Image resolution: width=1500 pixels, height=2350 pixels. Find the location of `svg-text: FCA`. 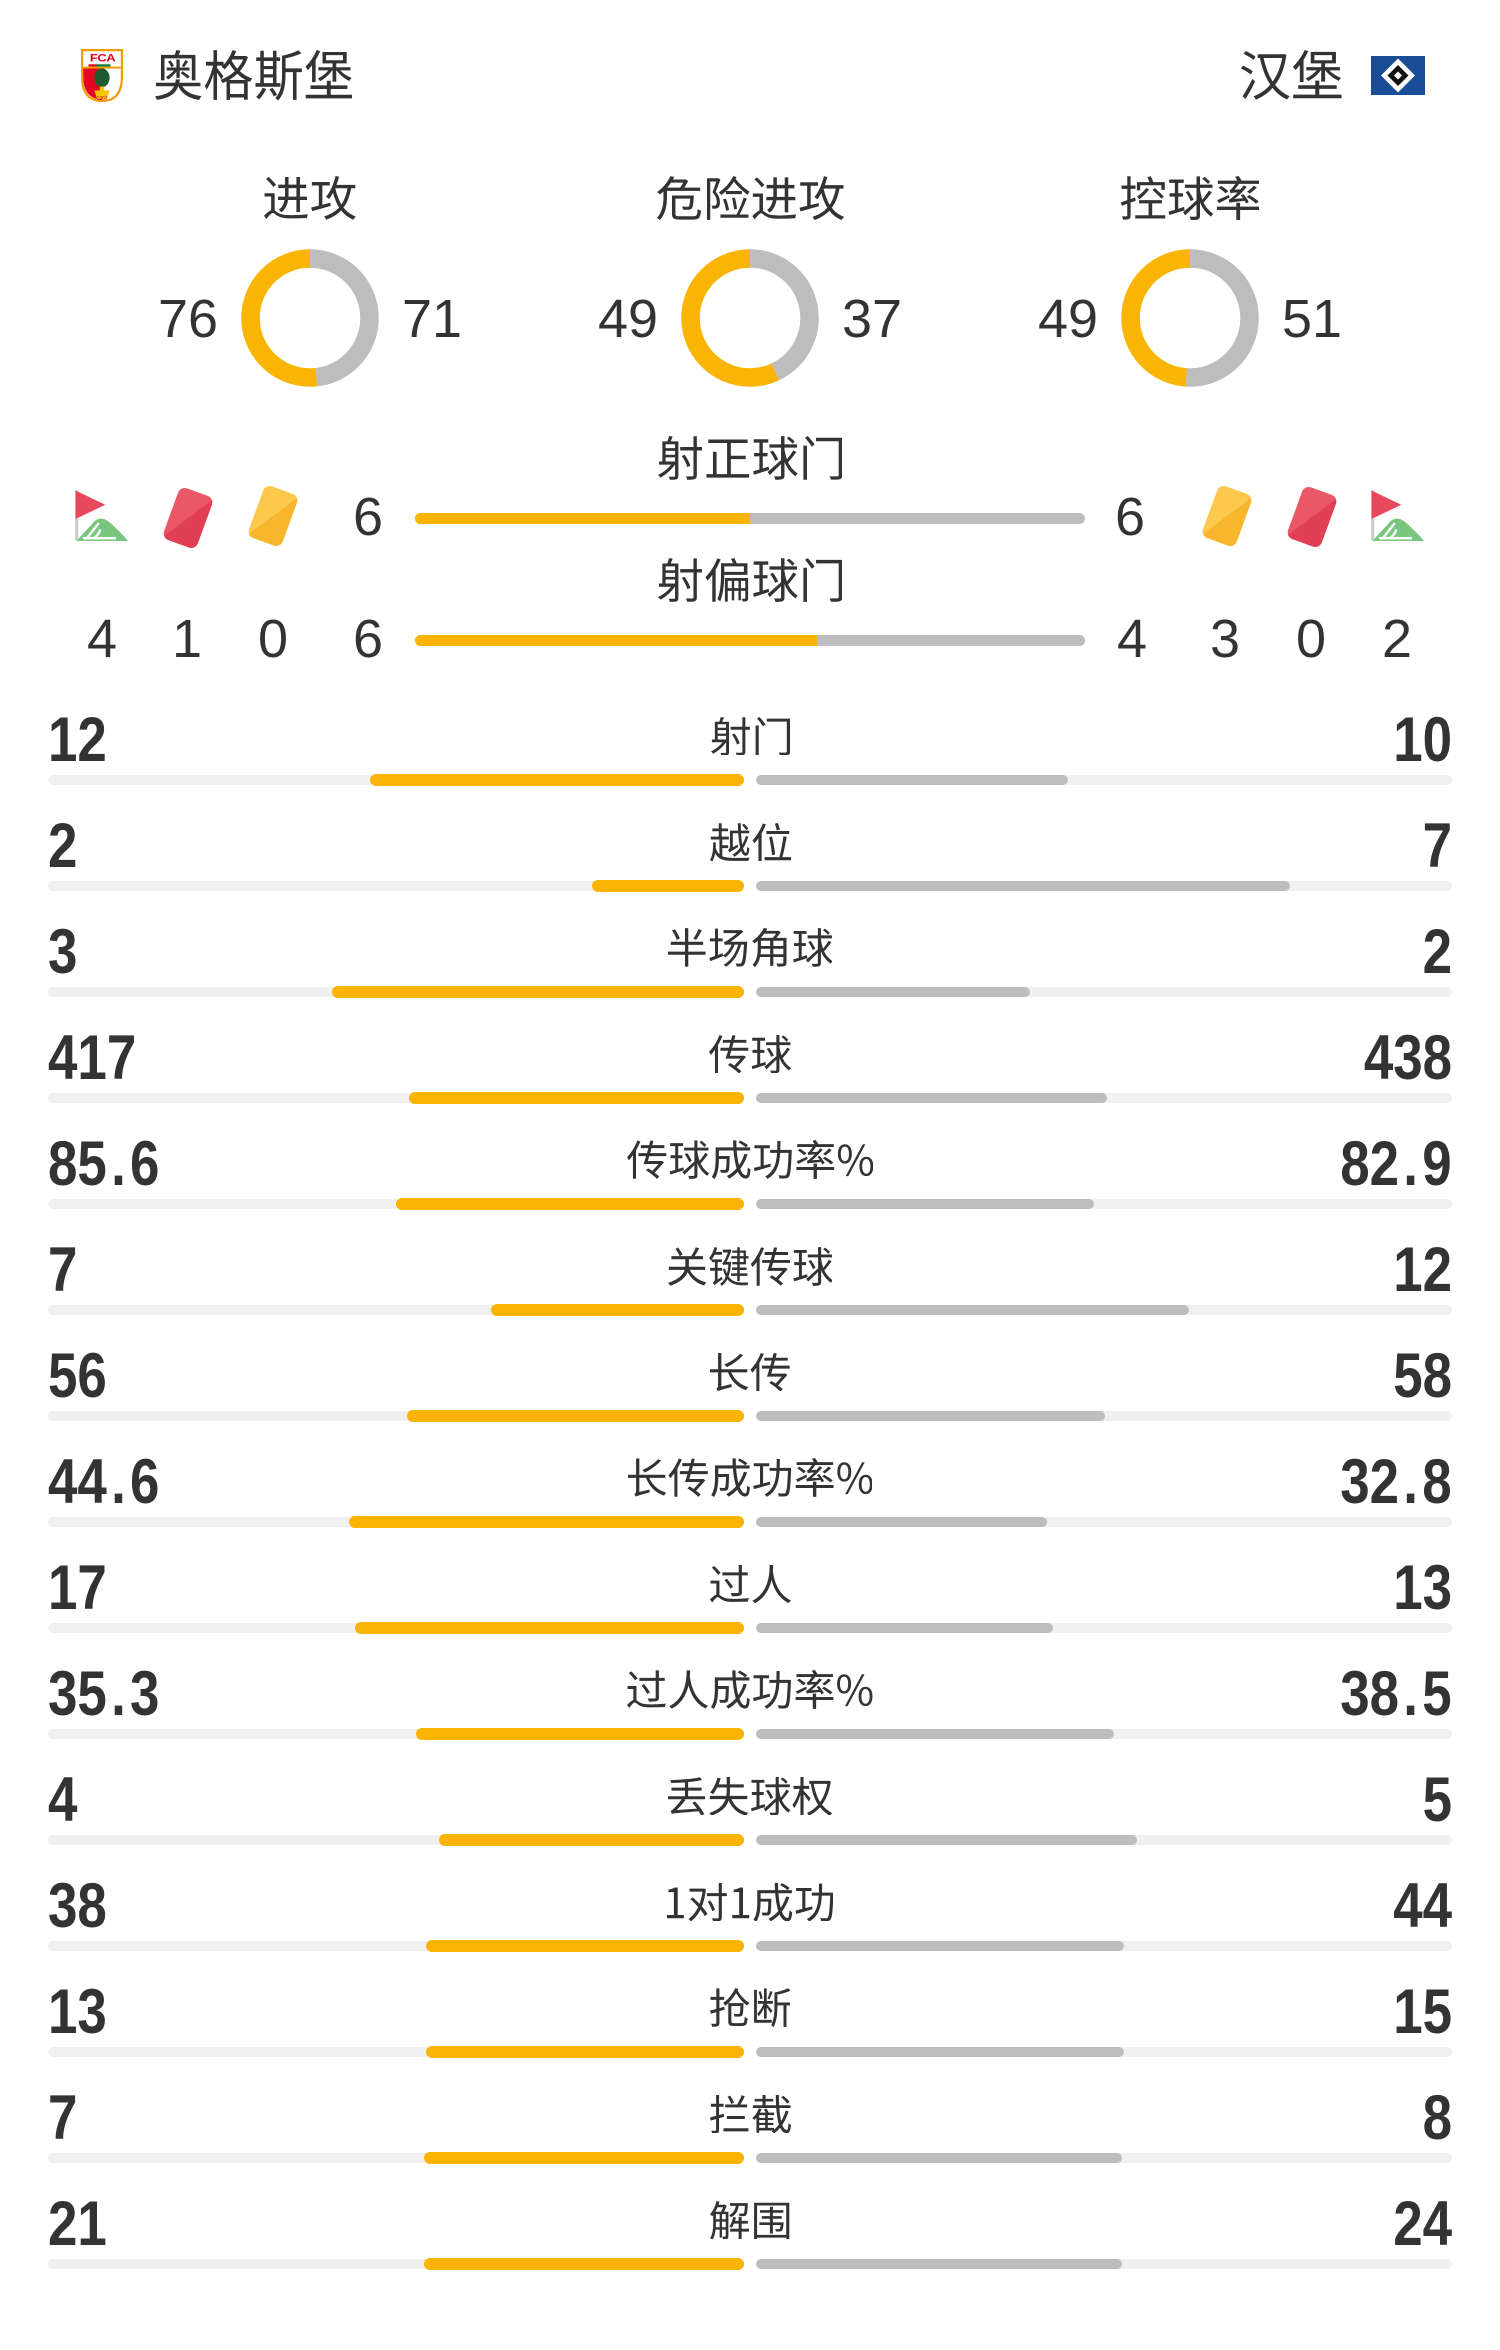

svg-text: FCA is located at coordinates (103, 57).